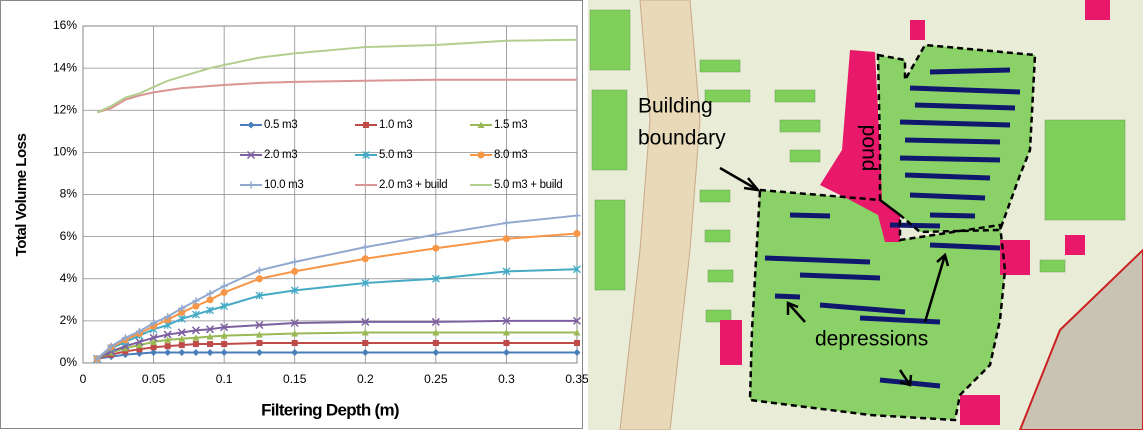 The width and height of the screenshot is (1143, 430). What do you see at coordinates (510, 155) in the screenshot?
I see `legend-label: 8.0 m3` at bounding box center [510, 155].